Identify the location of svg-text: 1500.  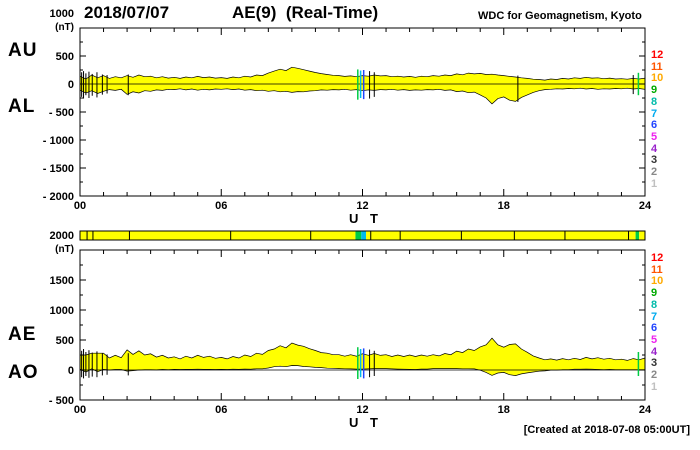
(62, 281).